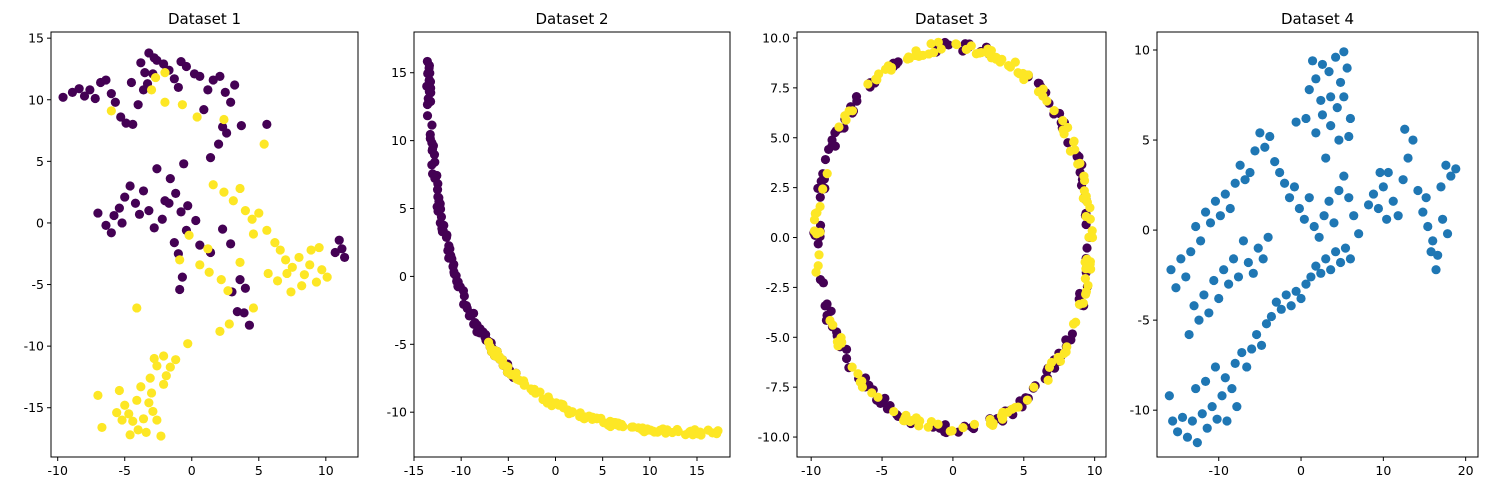 This screenshot has width=1488, height=490. What do you see at coordinates (403, 276) in the screenshot?
I see `y-tick-label: 0` at bounding box center [403, 276].